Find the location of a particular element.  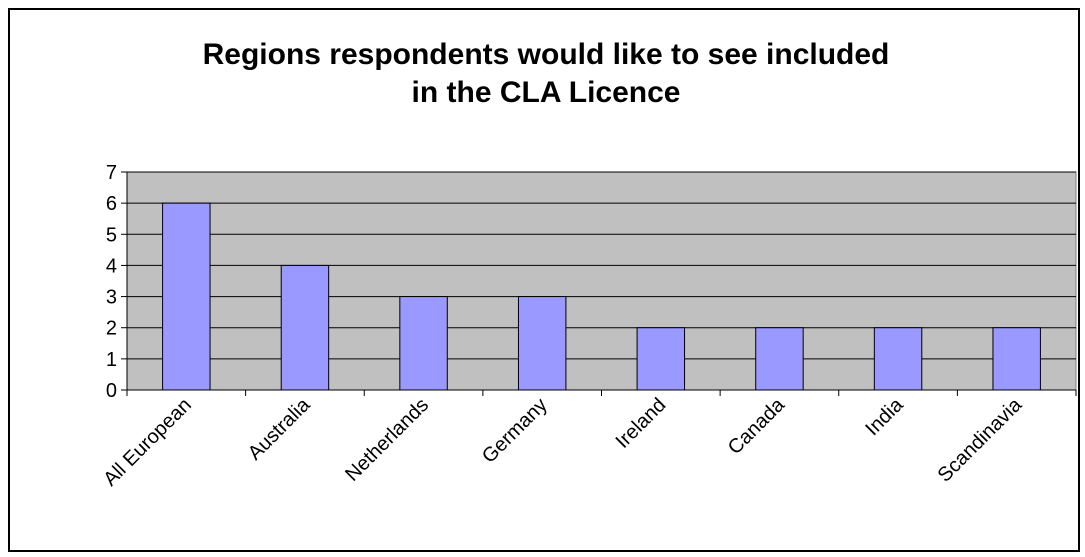

bar-australia is located at coordinates (305, 327).